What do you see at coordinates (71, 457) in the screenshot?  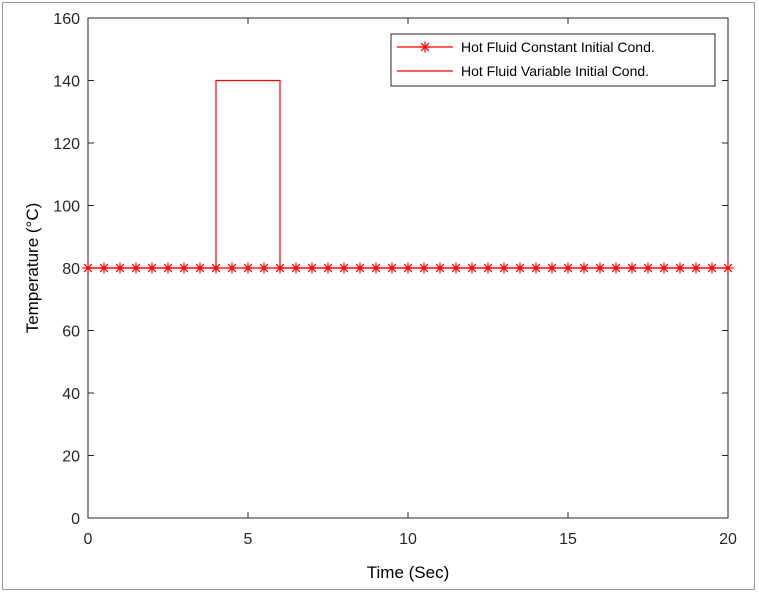 I see `y-tick-label: 20` at bounding box center [71, 457].